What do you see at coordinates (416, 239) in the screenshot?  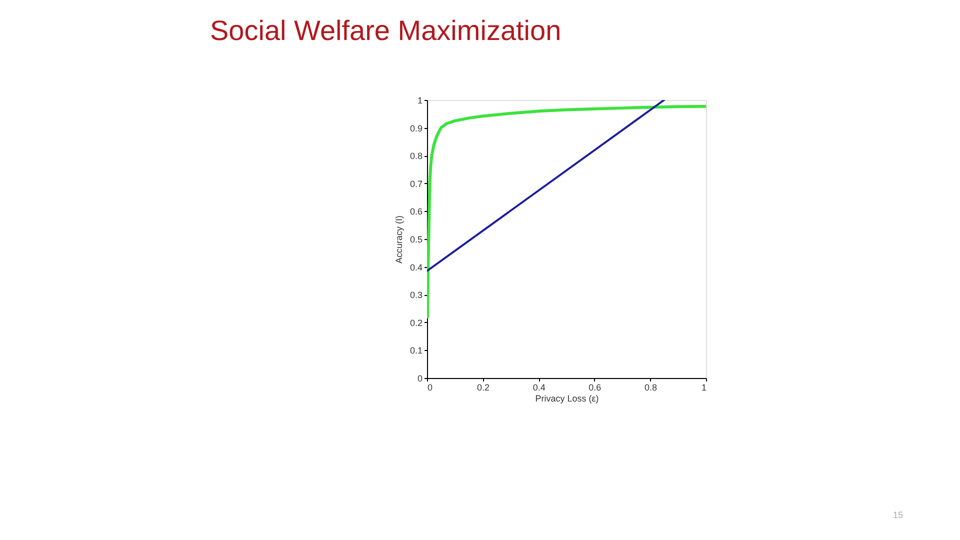 I see `y-tick-label: 0.5` at bounding box center [416, 239].